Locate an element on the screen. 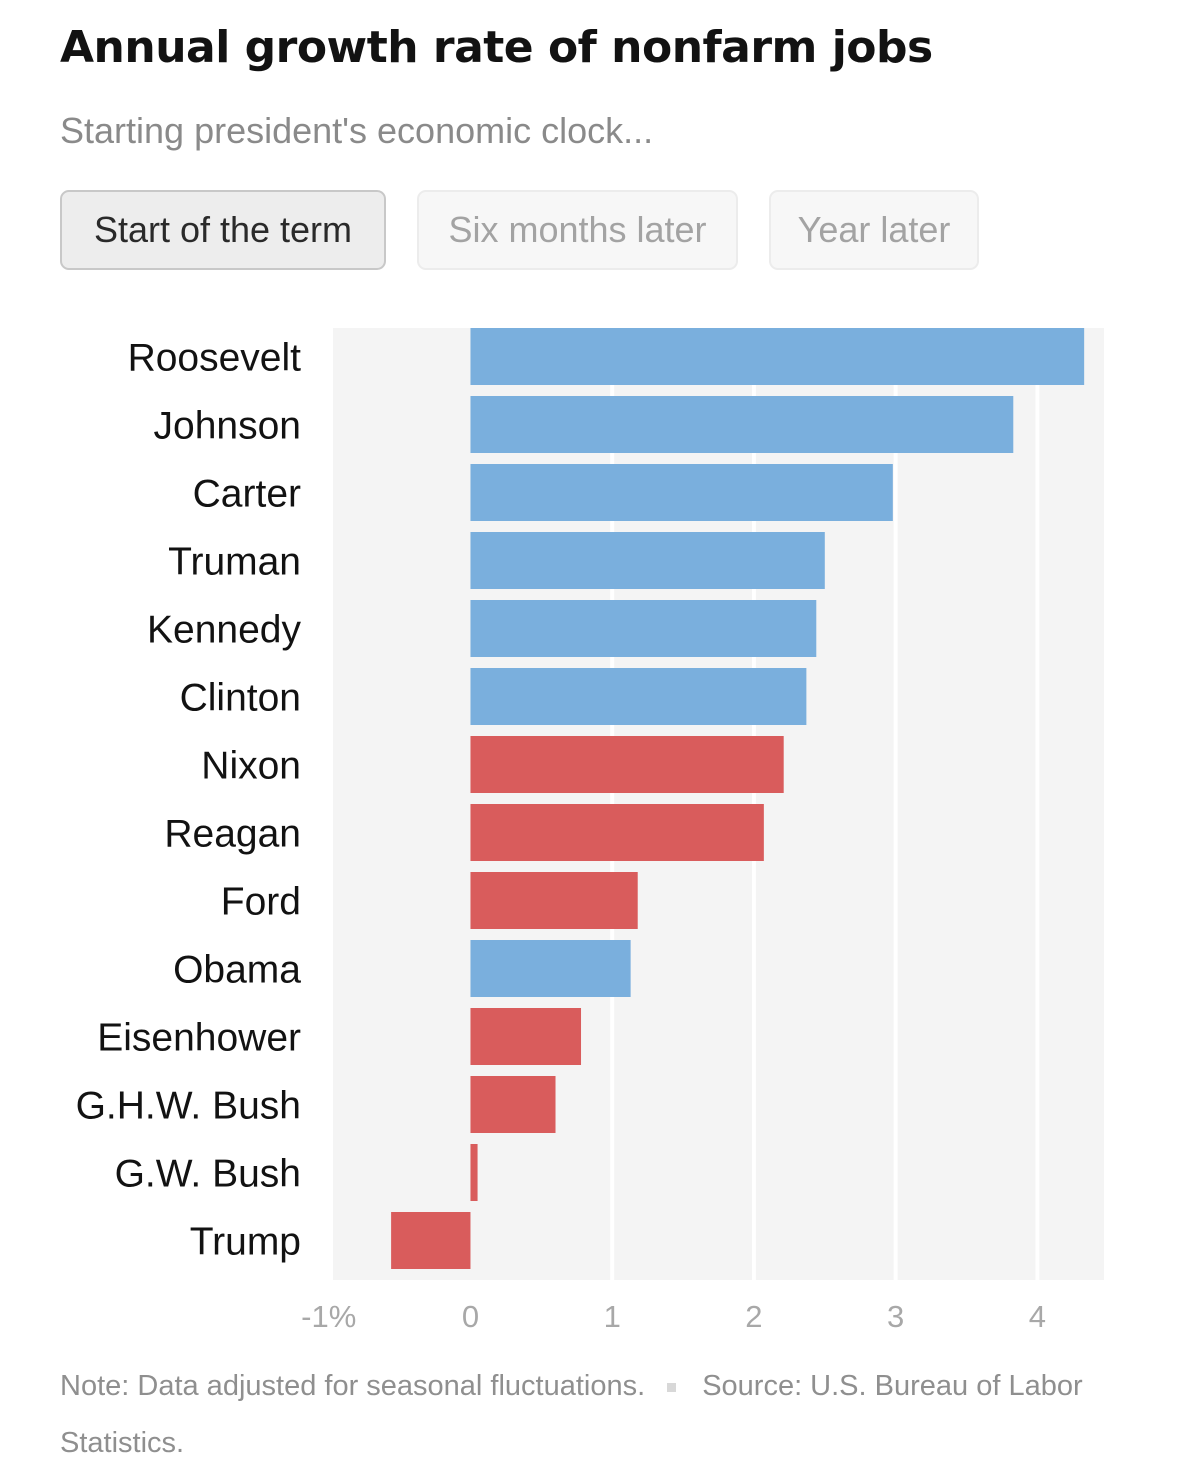 The image size is (1179, 1476). tab-start-of-term: Start of the term is located at coordinates (223, 230).